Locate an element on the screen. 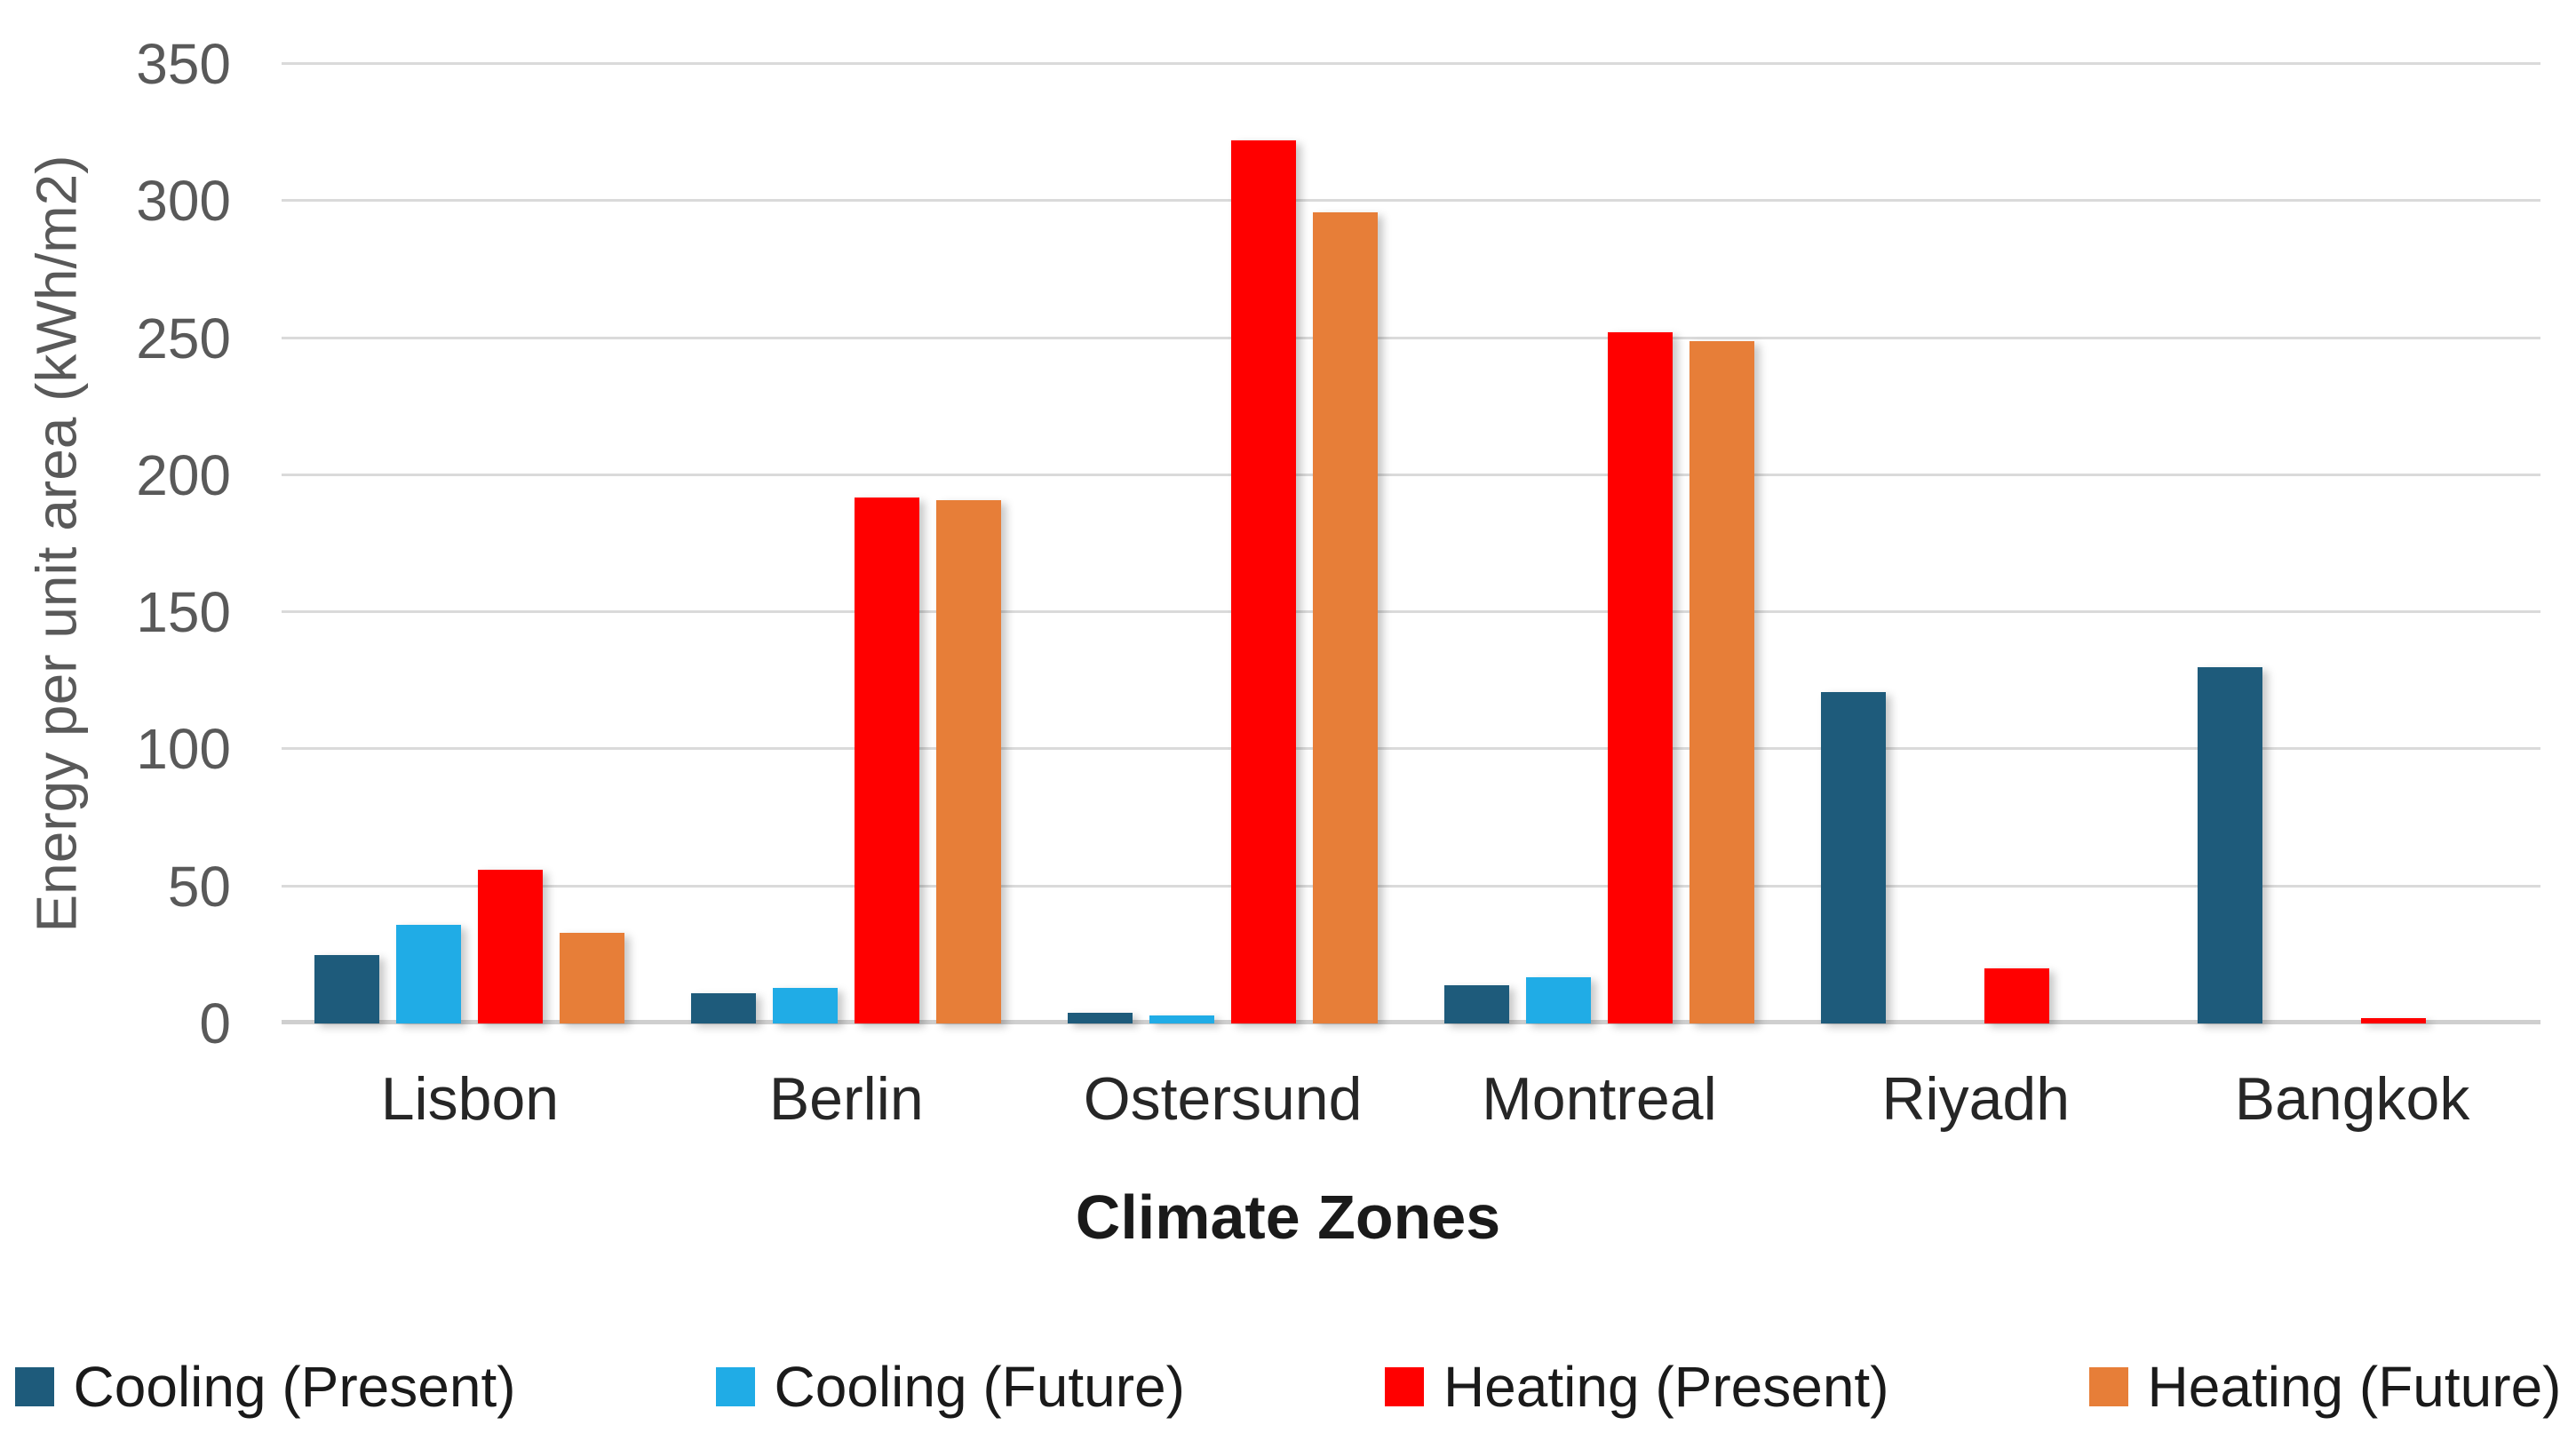  bar-heating-future-montreal is located at coordinates (1721, 681).